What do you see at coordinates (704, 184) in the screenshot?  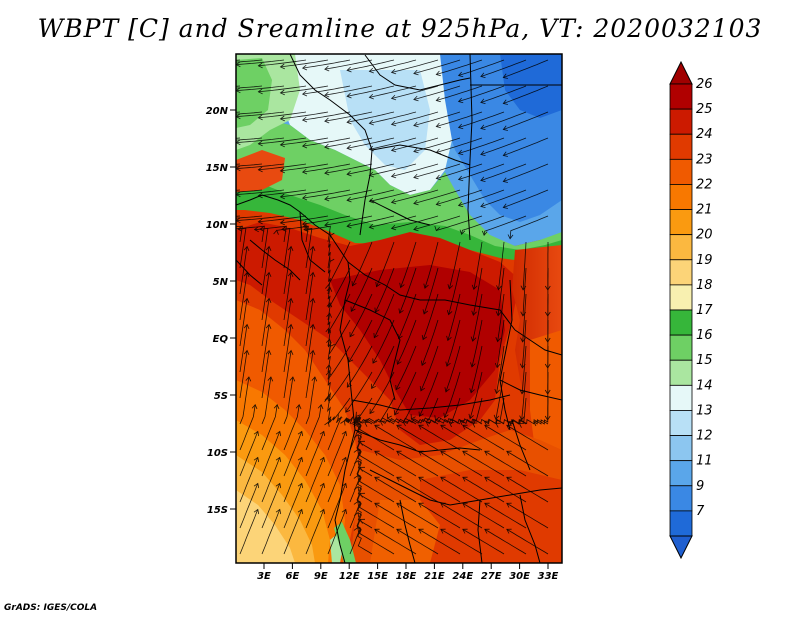 I see `colorbar-label: 22` at bounding box center [704, 184].